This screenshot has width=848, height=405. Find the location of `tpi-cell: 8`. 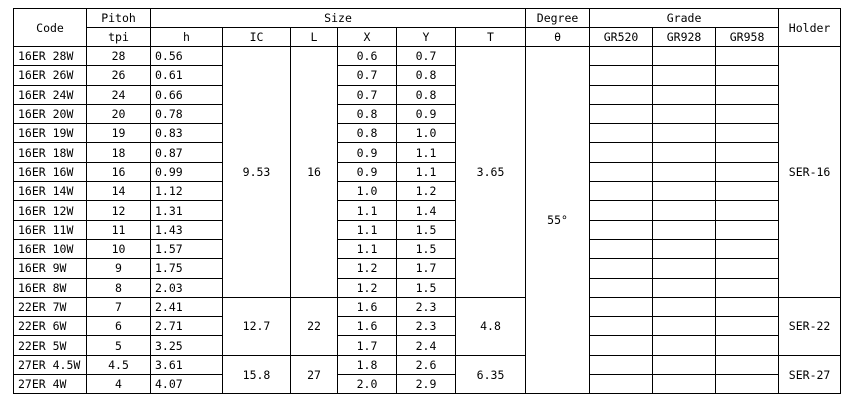

tpi-cell: 8 is located at coordinates (118, 287).